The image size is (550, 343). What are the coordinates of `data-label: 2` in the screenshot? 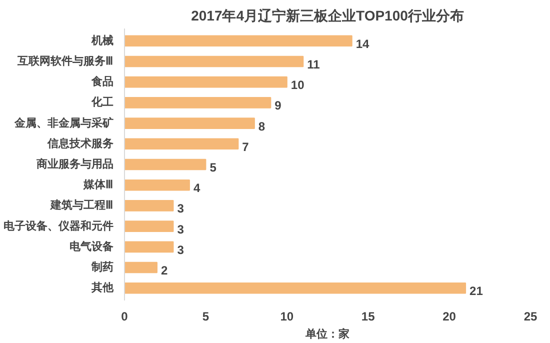 It's located at (164, 271).